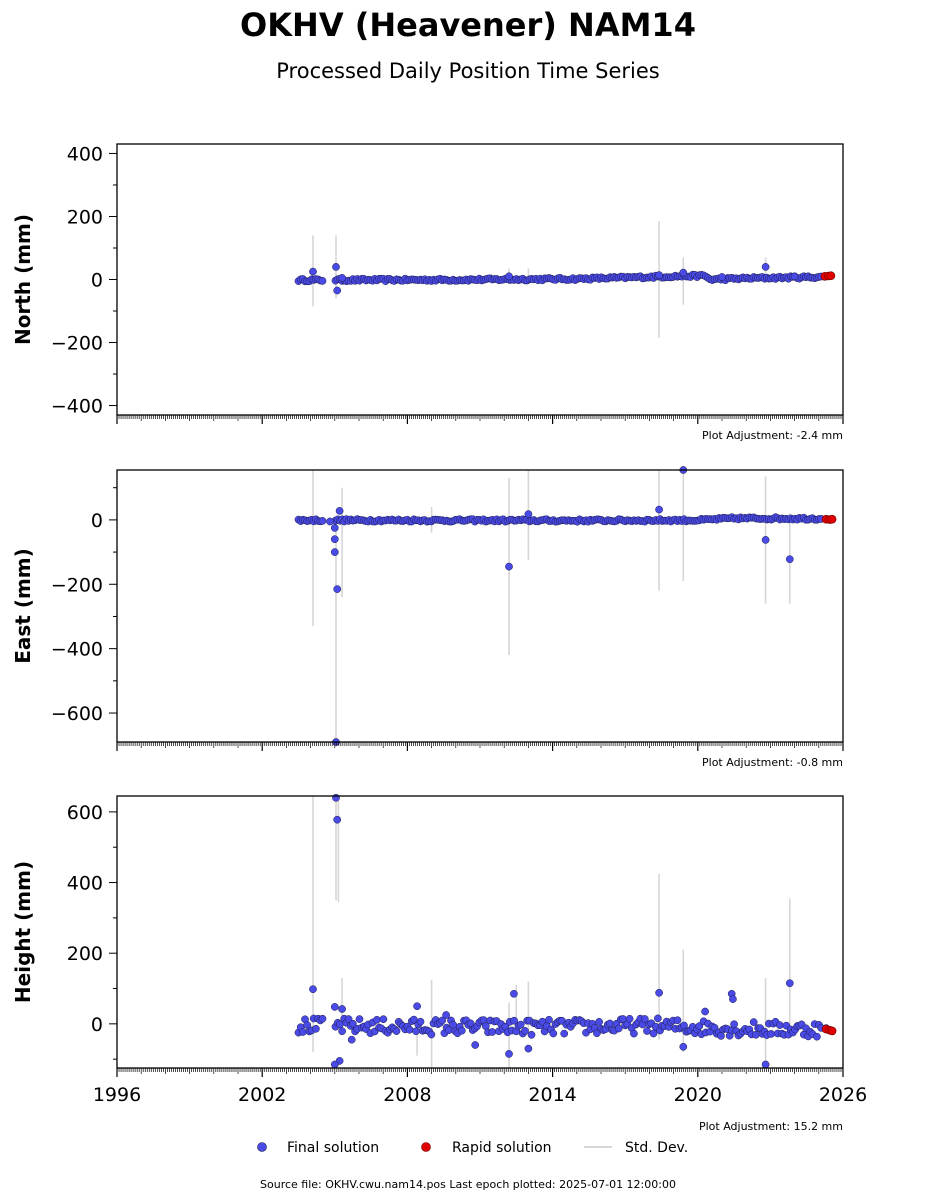 The image size is (937, 1200). What do you see at coordinates (407, 1095) in the screenshot?
I see `x-tick-label: 2008` at bounding box center [407, 1095].